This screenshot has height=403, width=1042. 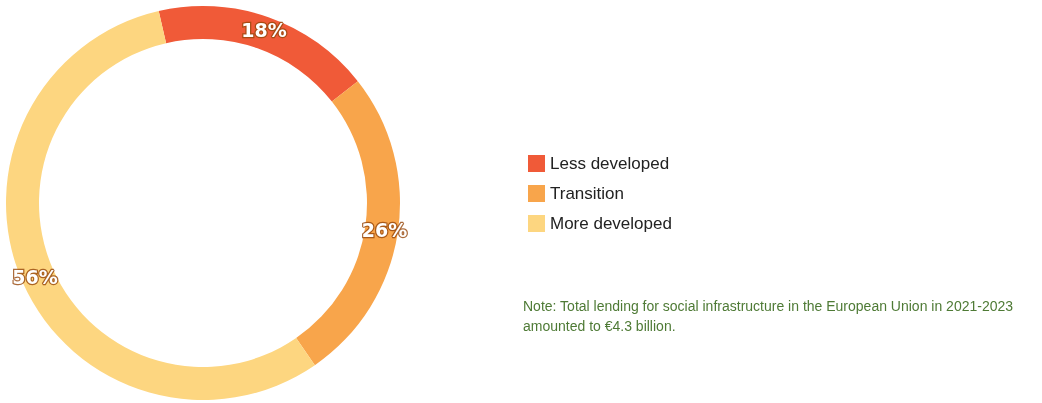 What do you see at coordinates (610, 163) in the screenshot?
I see `legend-label: Less developed` at bounding box center [610, 163].